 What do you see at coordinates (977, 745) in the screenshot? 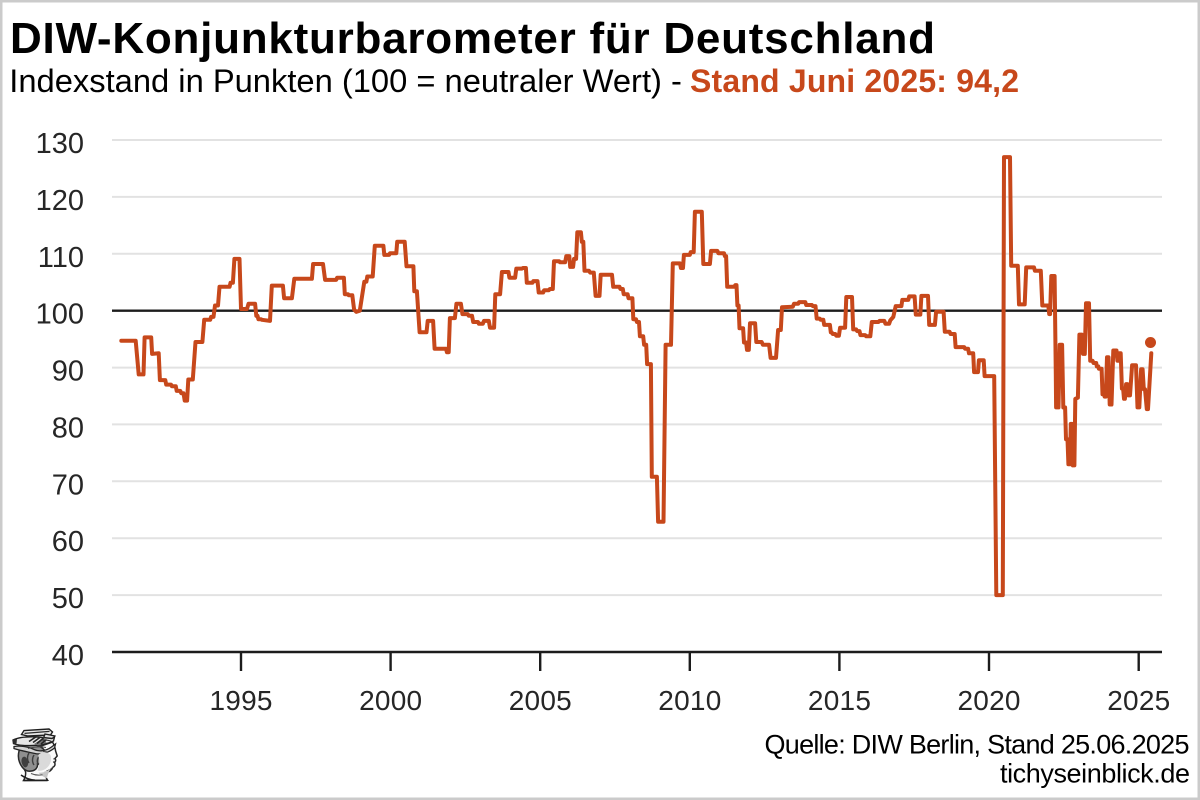
I see `svg-text:Quelle: DIW Berlin, Stand 25.0: Quelle: DIW Berlin, Stand 25.06.2025` at bounding box center [977, 745].